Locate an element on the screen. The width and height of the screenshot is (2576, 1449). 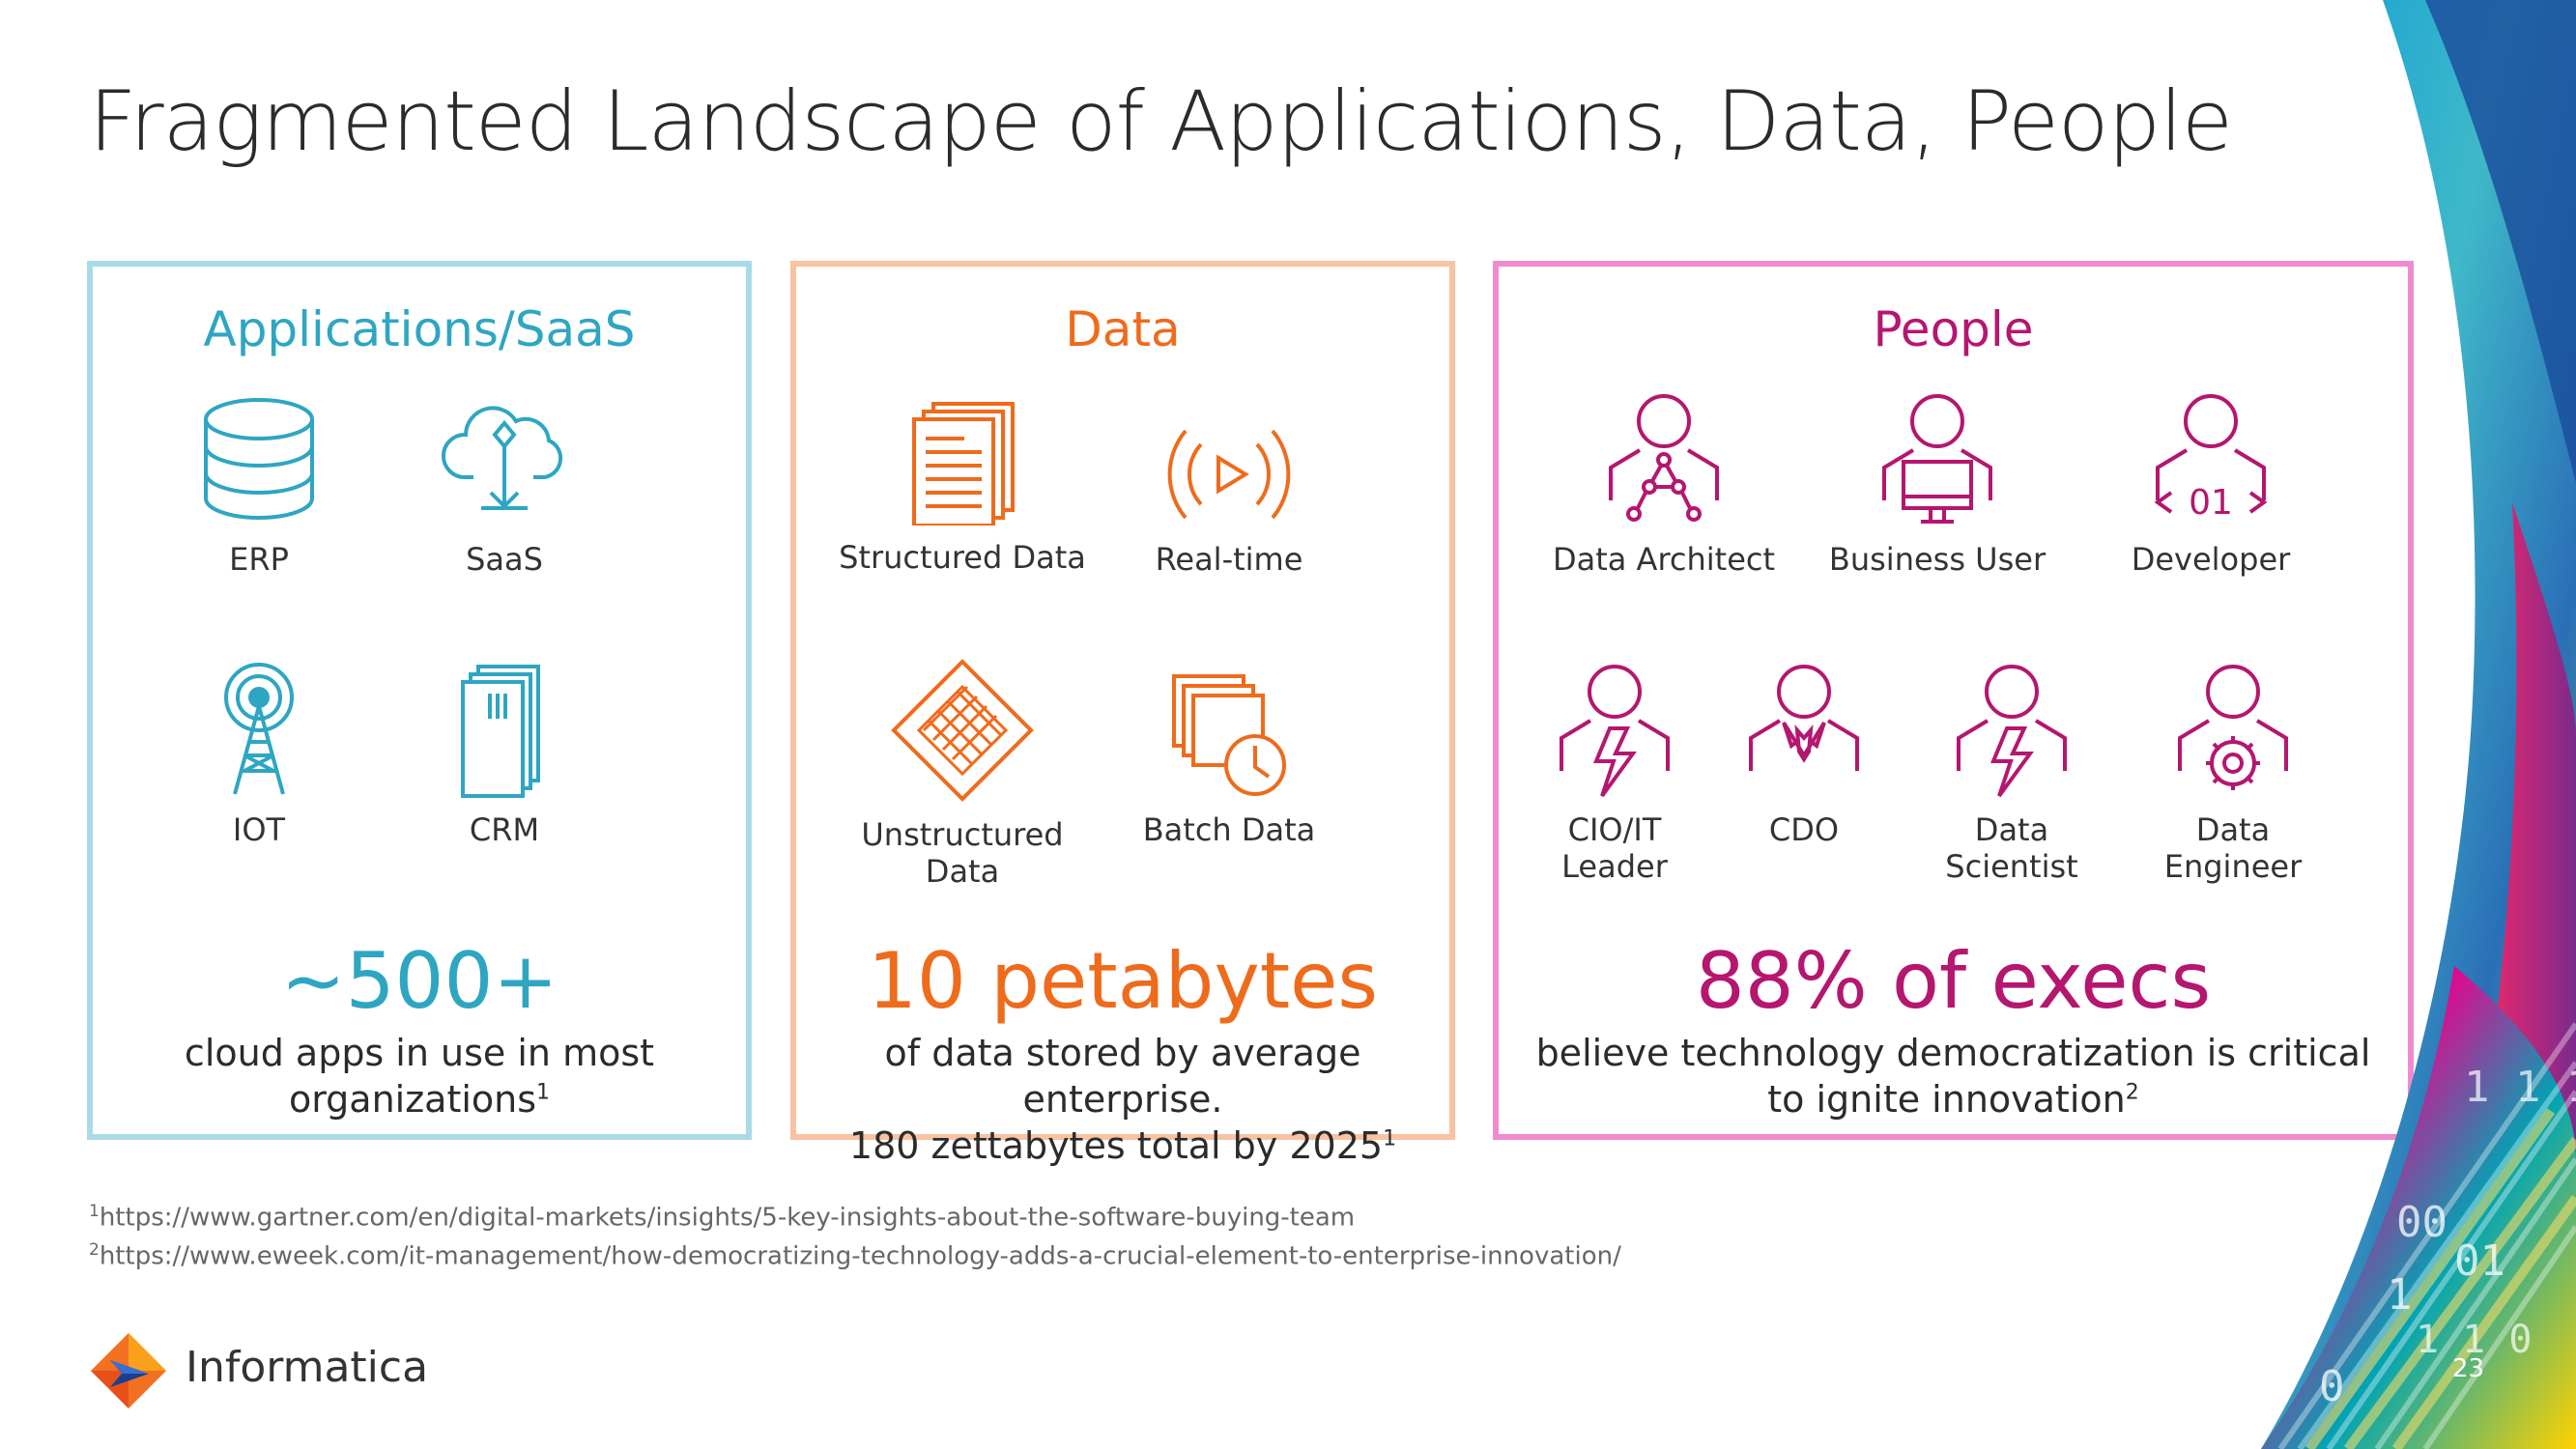
item-label: CDO is located at coordinates (1804, 829).